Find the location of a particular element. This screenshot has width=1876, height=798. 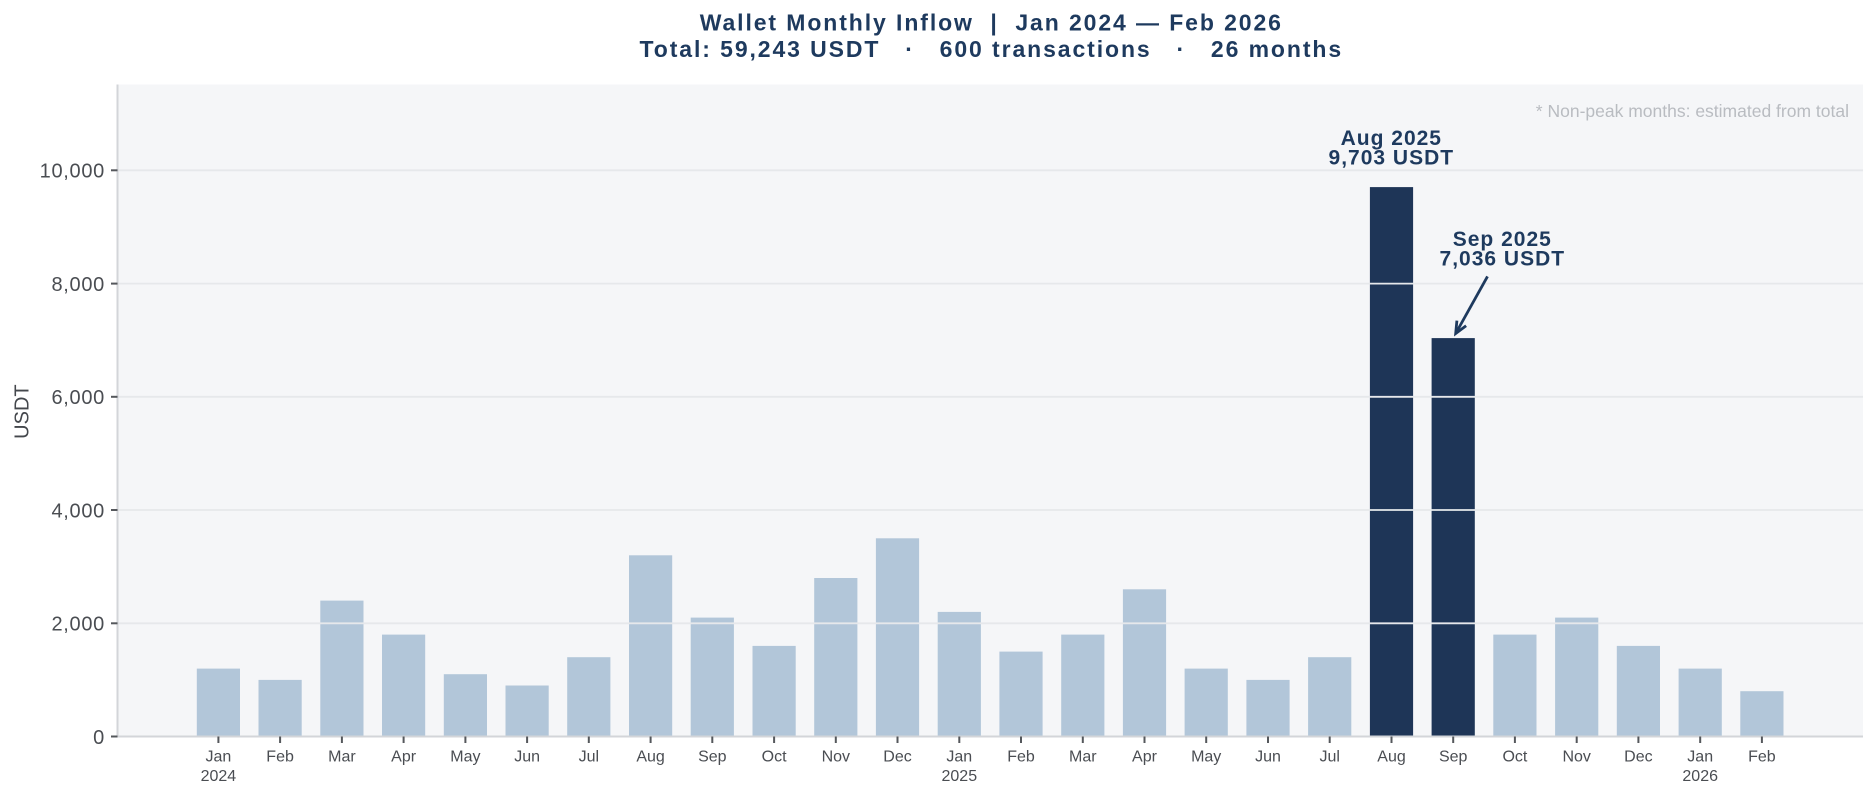

svg-text: 7,036 USDT is located at coordinates (1503, 258).